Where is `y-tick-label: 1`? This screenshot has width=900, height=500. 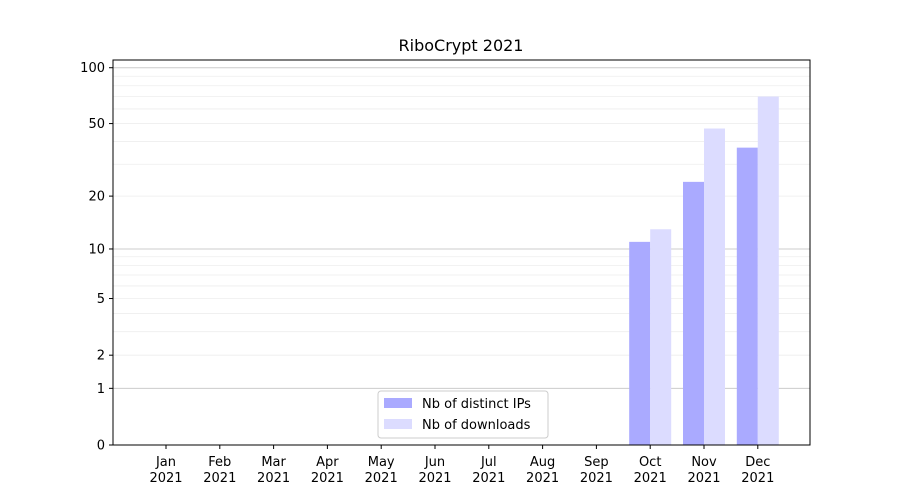 y-tick-label: 1 is located at coordinates (101, 389).